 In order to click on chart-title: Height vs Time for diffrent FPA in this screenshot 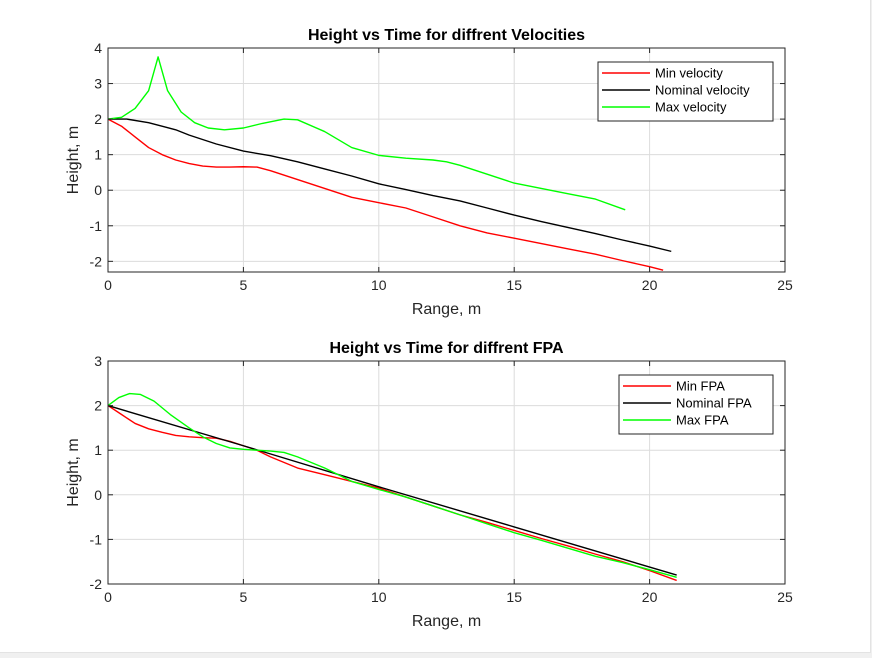, I will do `click(446, 348)`.